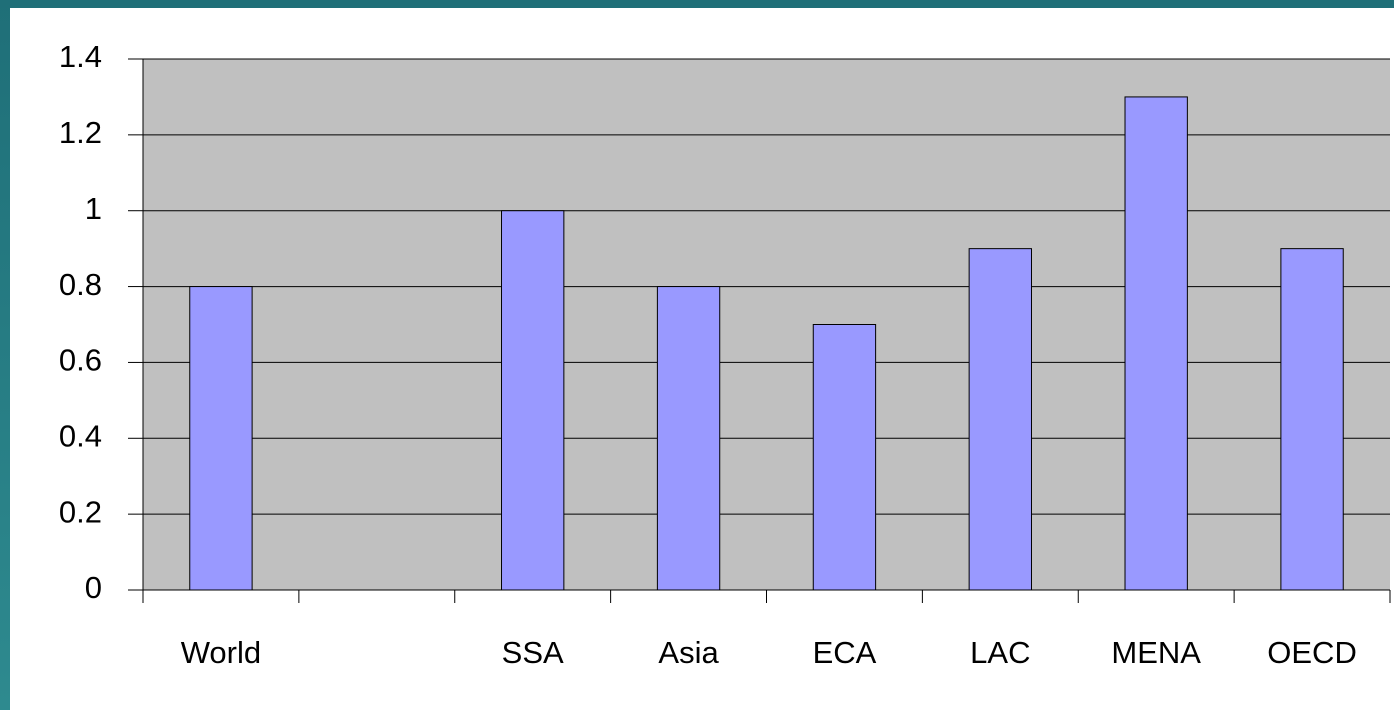 This screenshot has height=710, width=1394. I want to click on y-tick-label: 0.4, so click(80, 435).